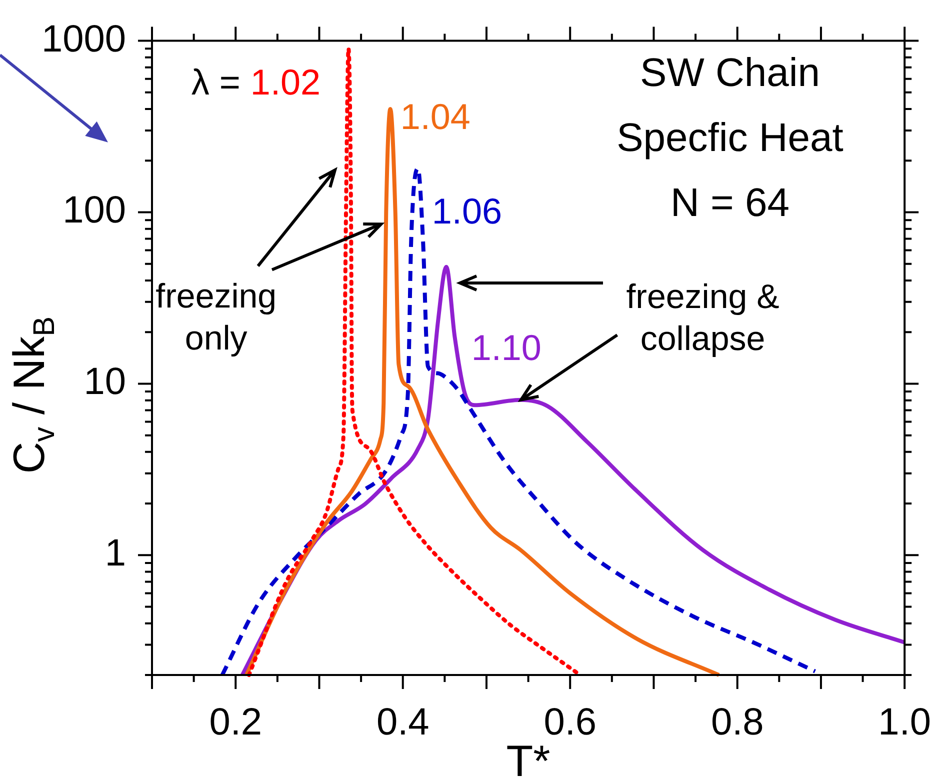 The height and width of the screenshot is (780, 949). I want to click on y-tick-label: 1000, so click(83, 39).